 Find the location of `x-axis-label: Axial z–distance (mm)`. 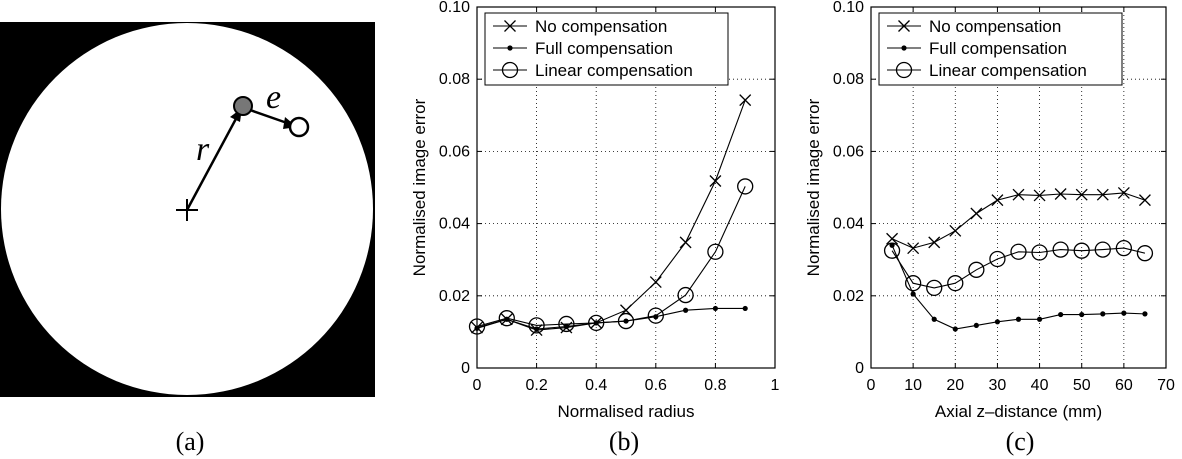

x-axis-label: Axial z–distance (mm) is located at coordinates (1018, 411).